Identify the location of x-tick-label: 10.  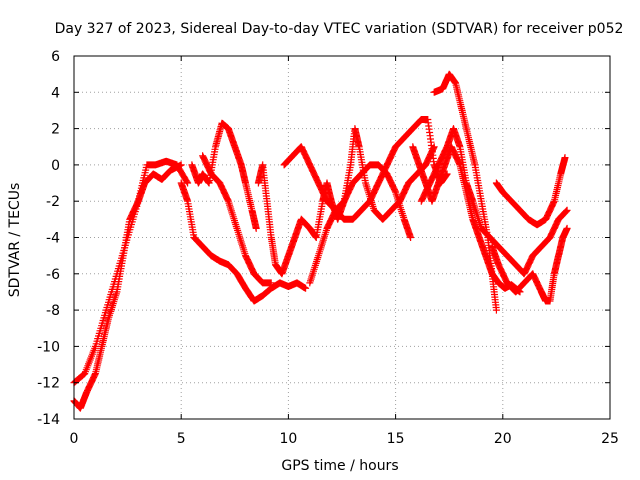
(288, 439).